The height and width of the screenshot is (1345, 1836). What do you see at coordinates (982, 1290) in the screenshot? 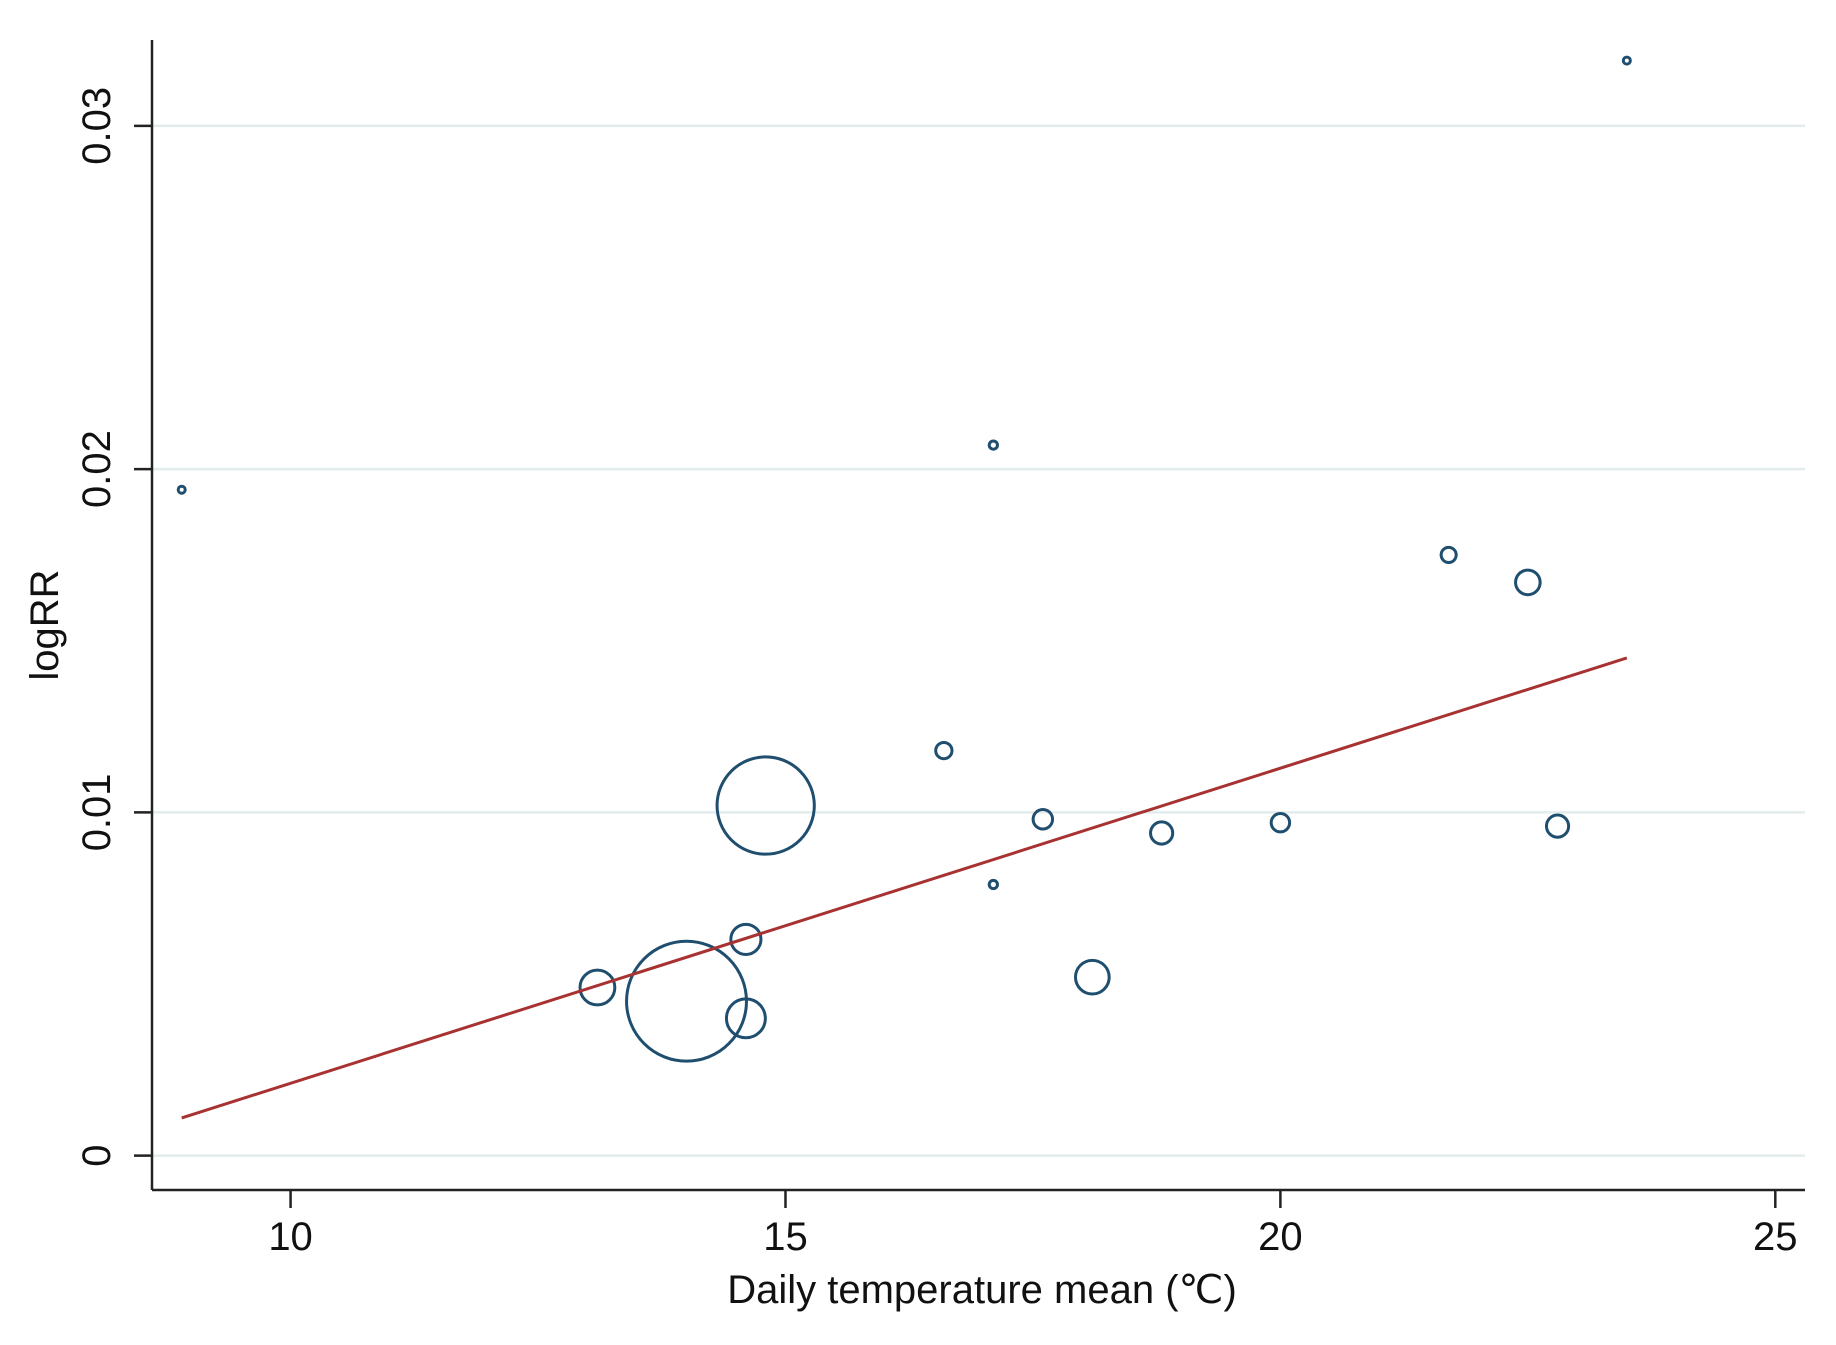
I see `x-axis-title: Daily temperature mean (℃)` at bounding box center [982, 1290].